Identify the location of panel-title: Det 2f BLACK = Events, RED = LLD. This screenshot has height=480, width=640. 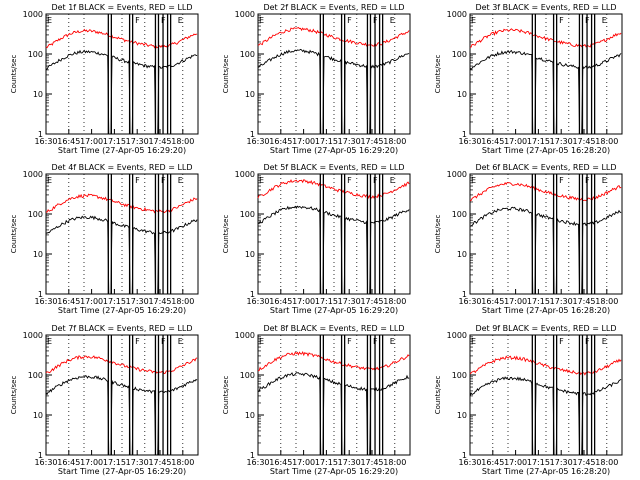
(333, 7).